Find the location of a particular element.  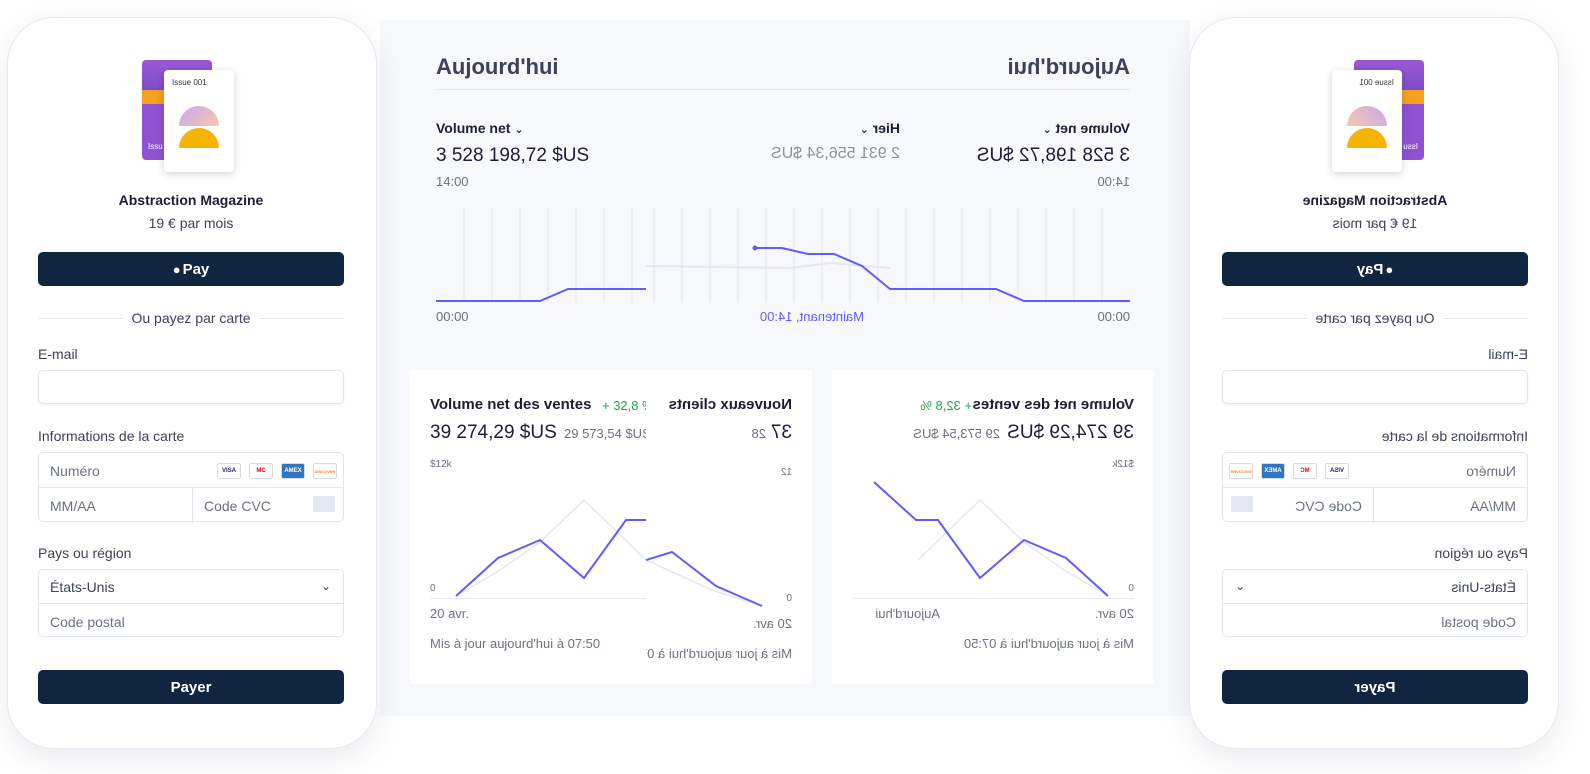

sales-x-start: 20 avr. is located at coordinates (450, 613).